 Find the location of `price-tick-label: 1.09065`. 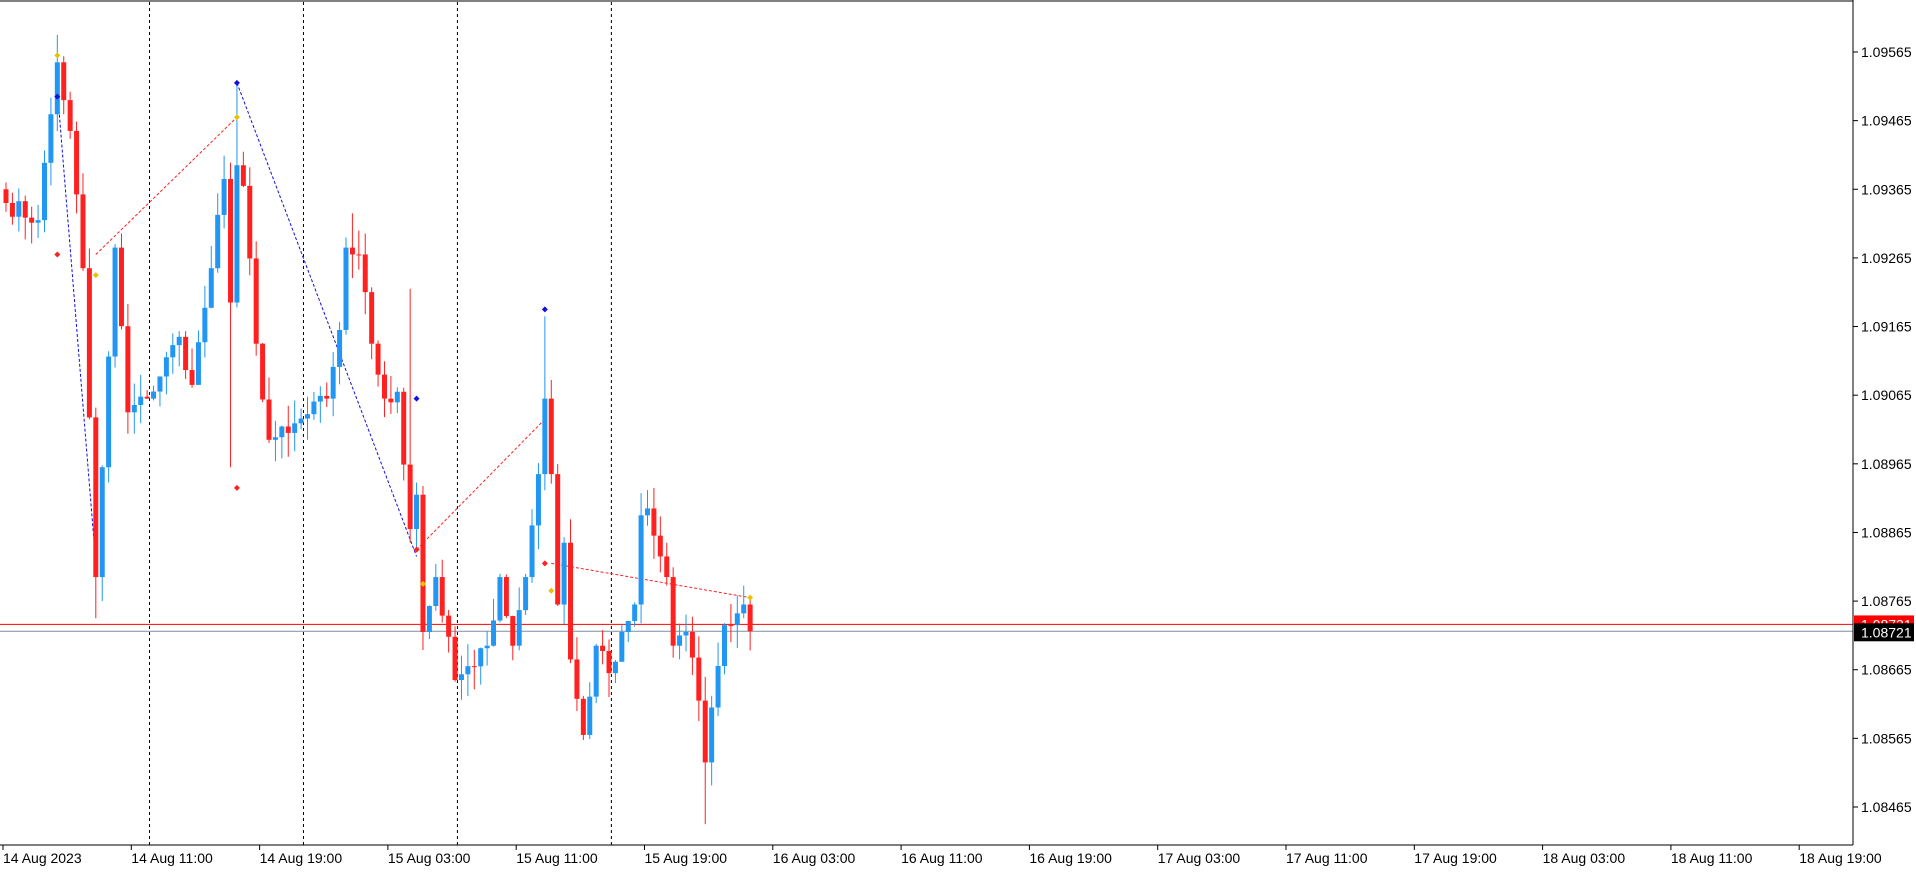

price-tick-label: 1.09065 is located at coordinates (1886, 395).